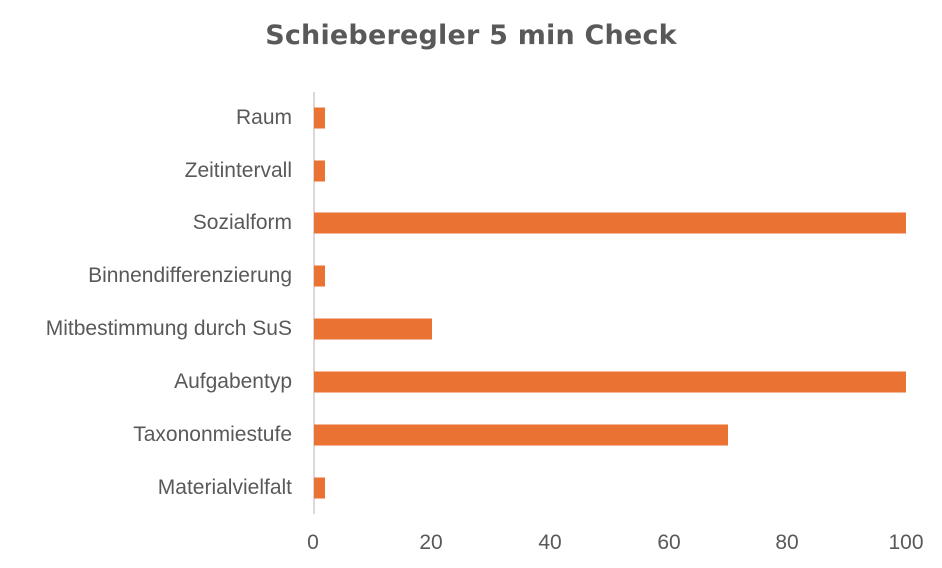 This screenshot has height=568, width=942. What do you see at coordinates (212, 434) in the screenshot?
I see `category-label: Taxononmiestufe` at bounding box center [212, 434].